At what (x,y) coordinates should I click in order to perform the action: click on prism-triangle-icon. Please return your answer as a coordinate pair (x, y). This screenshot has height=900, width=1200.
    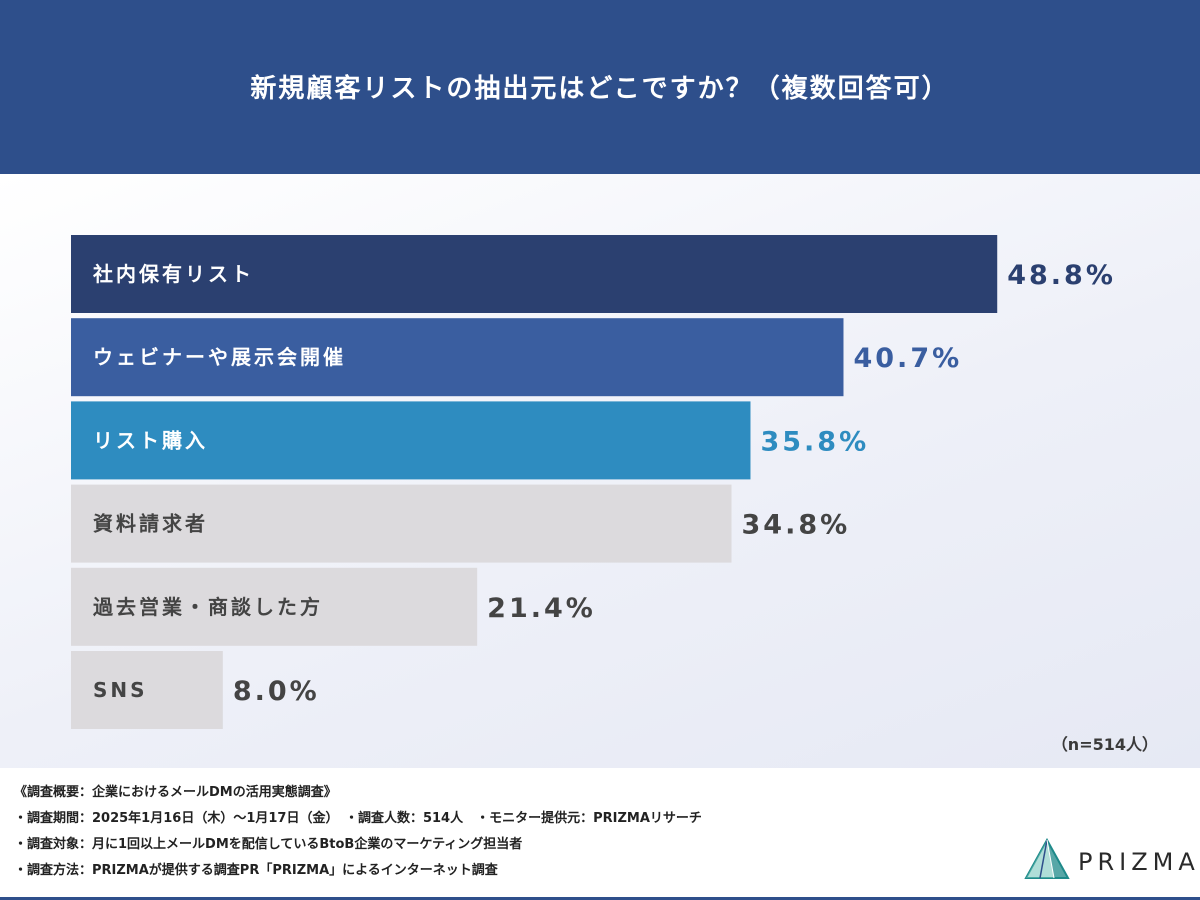
    Looking at the image, I should click on (1047, 858).